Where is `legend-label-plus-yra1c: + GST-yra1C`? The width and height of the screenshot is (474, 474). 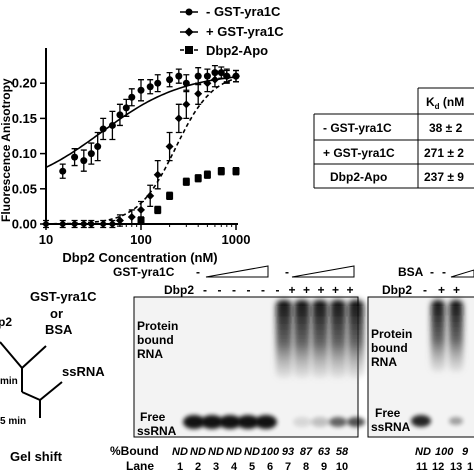 legend-label-plus-yra1c: + GST-yra1C is located at coordinates (245, 31).